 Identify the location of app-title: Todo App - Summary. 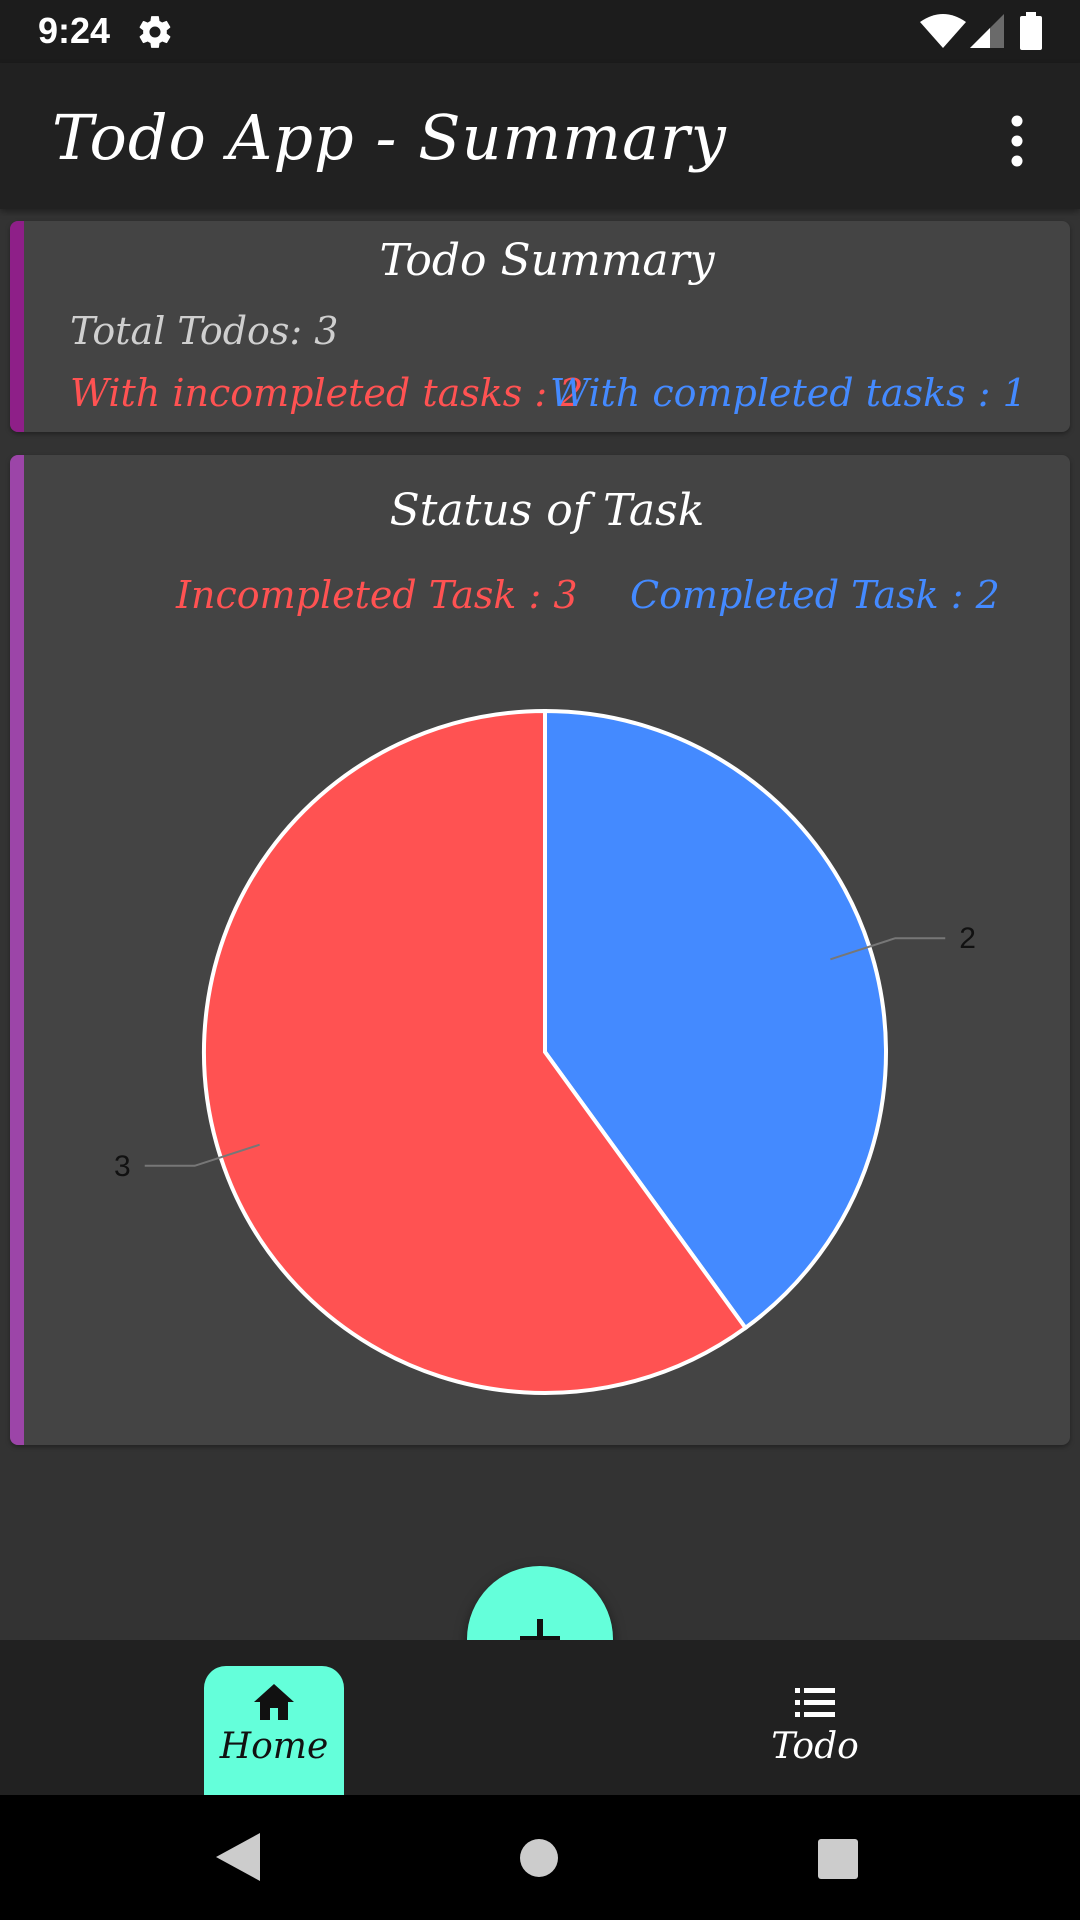
(389, 137).